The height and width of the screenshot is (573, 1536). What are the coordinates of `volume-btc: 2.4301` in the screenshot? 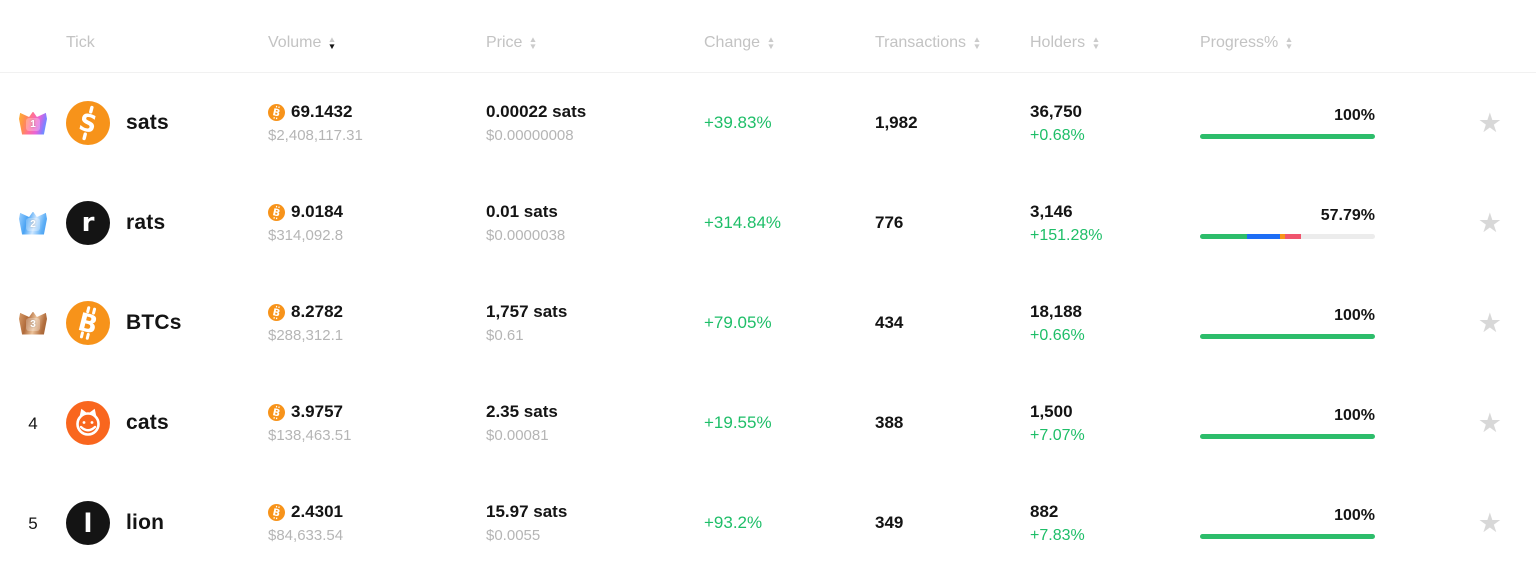 It's located at (317, 512).